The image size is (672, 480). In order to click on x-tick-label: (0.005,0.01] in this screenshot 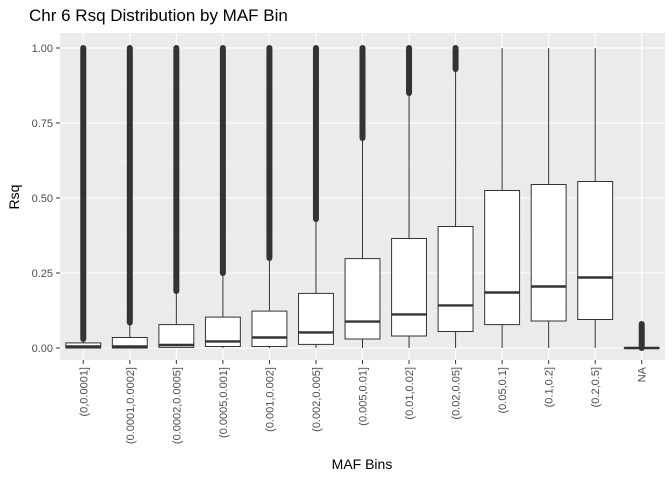, I will do `click(364, 396)`.